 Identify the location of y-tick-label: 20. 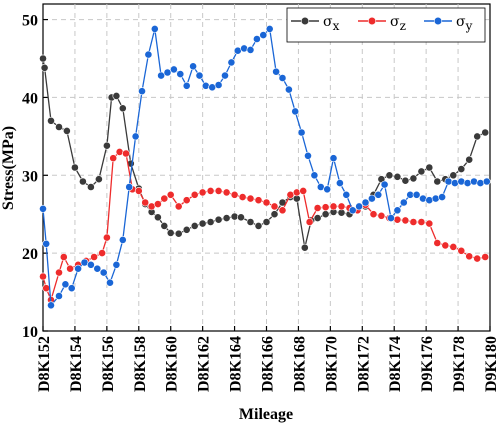
(30, 254).